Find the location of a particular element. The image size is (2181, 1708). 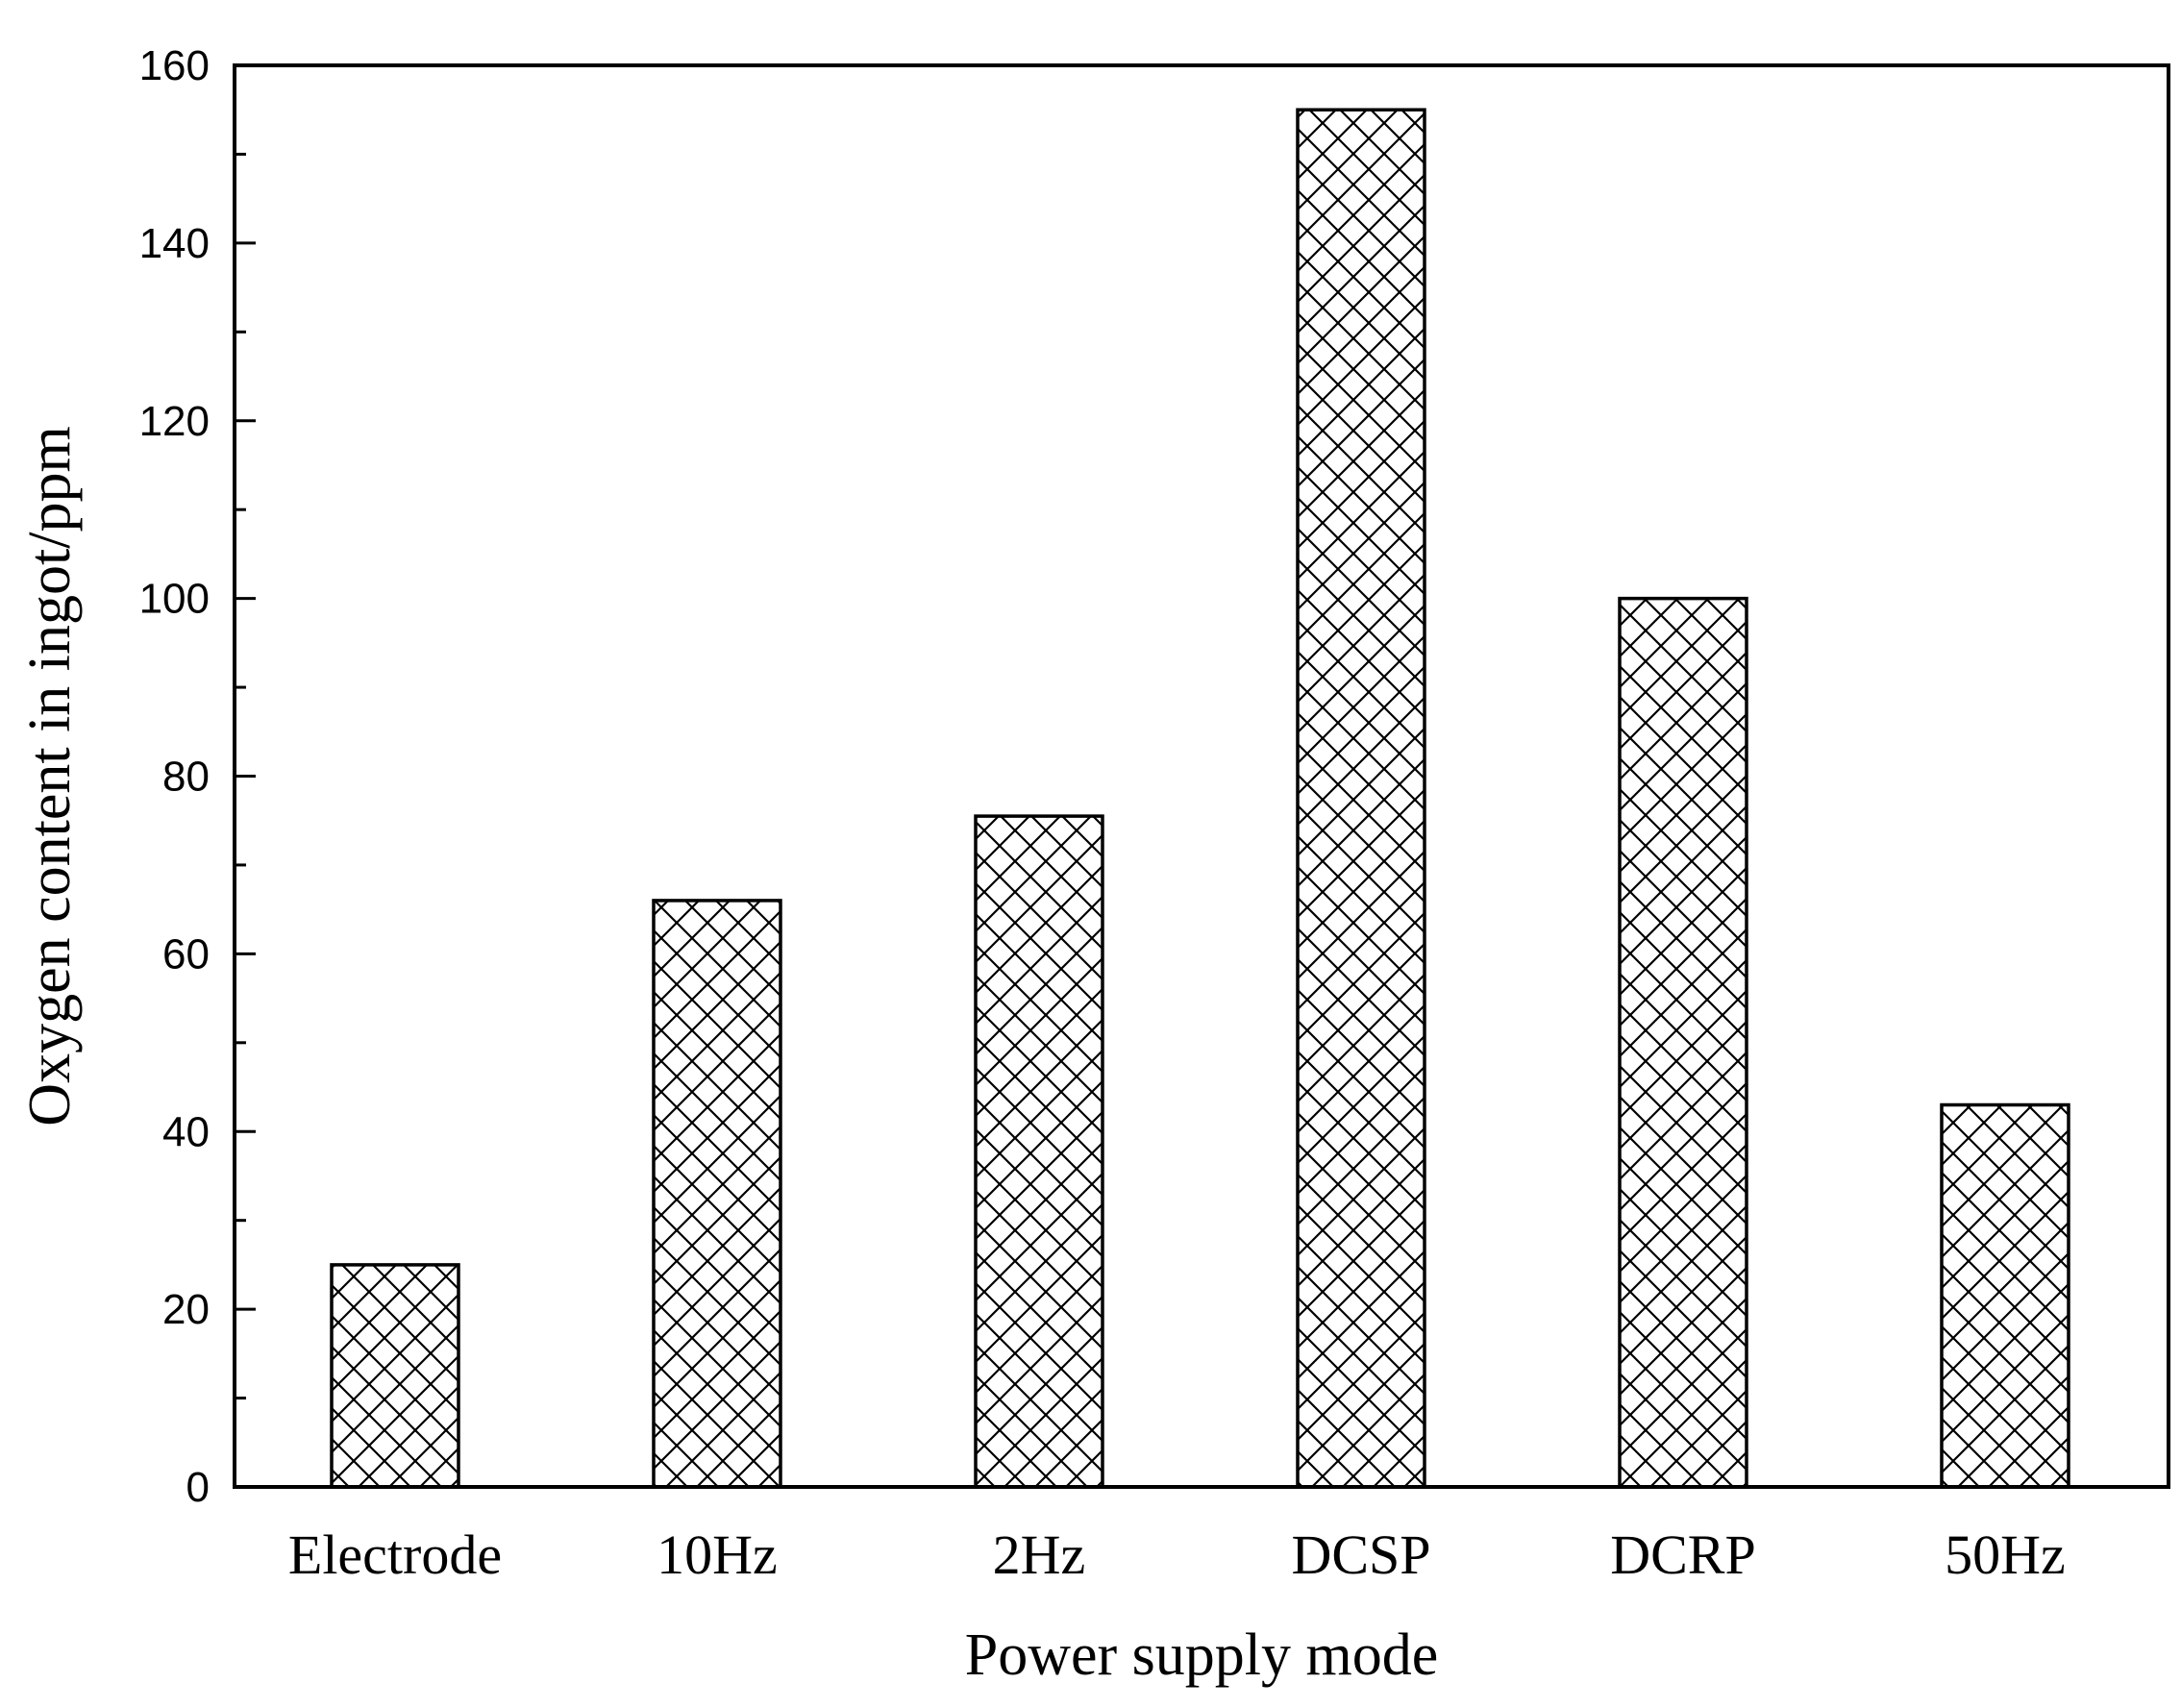

x-tick-label: 10Hz is located at coordinates (718, 1555).